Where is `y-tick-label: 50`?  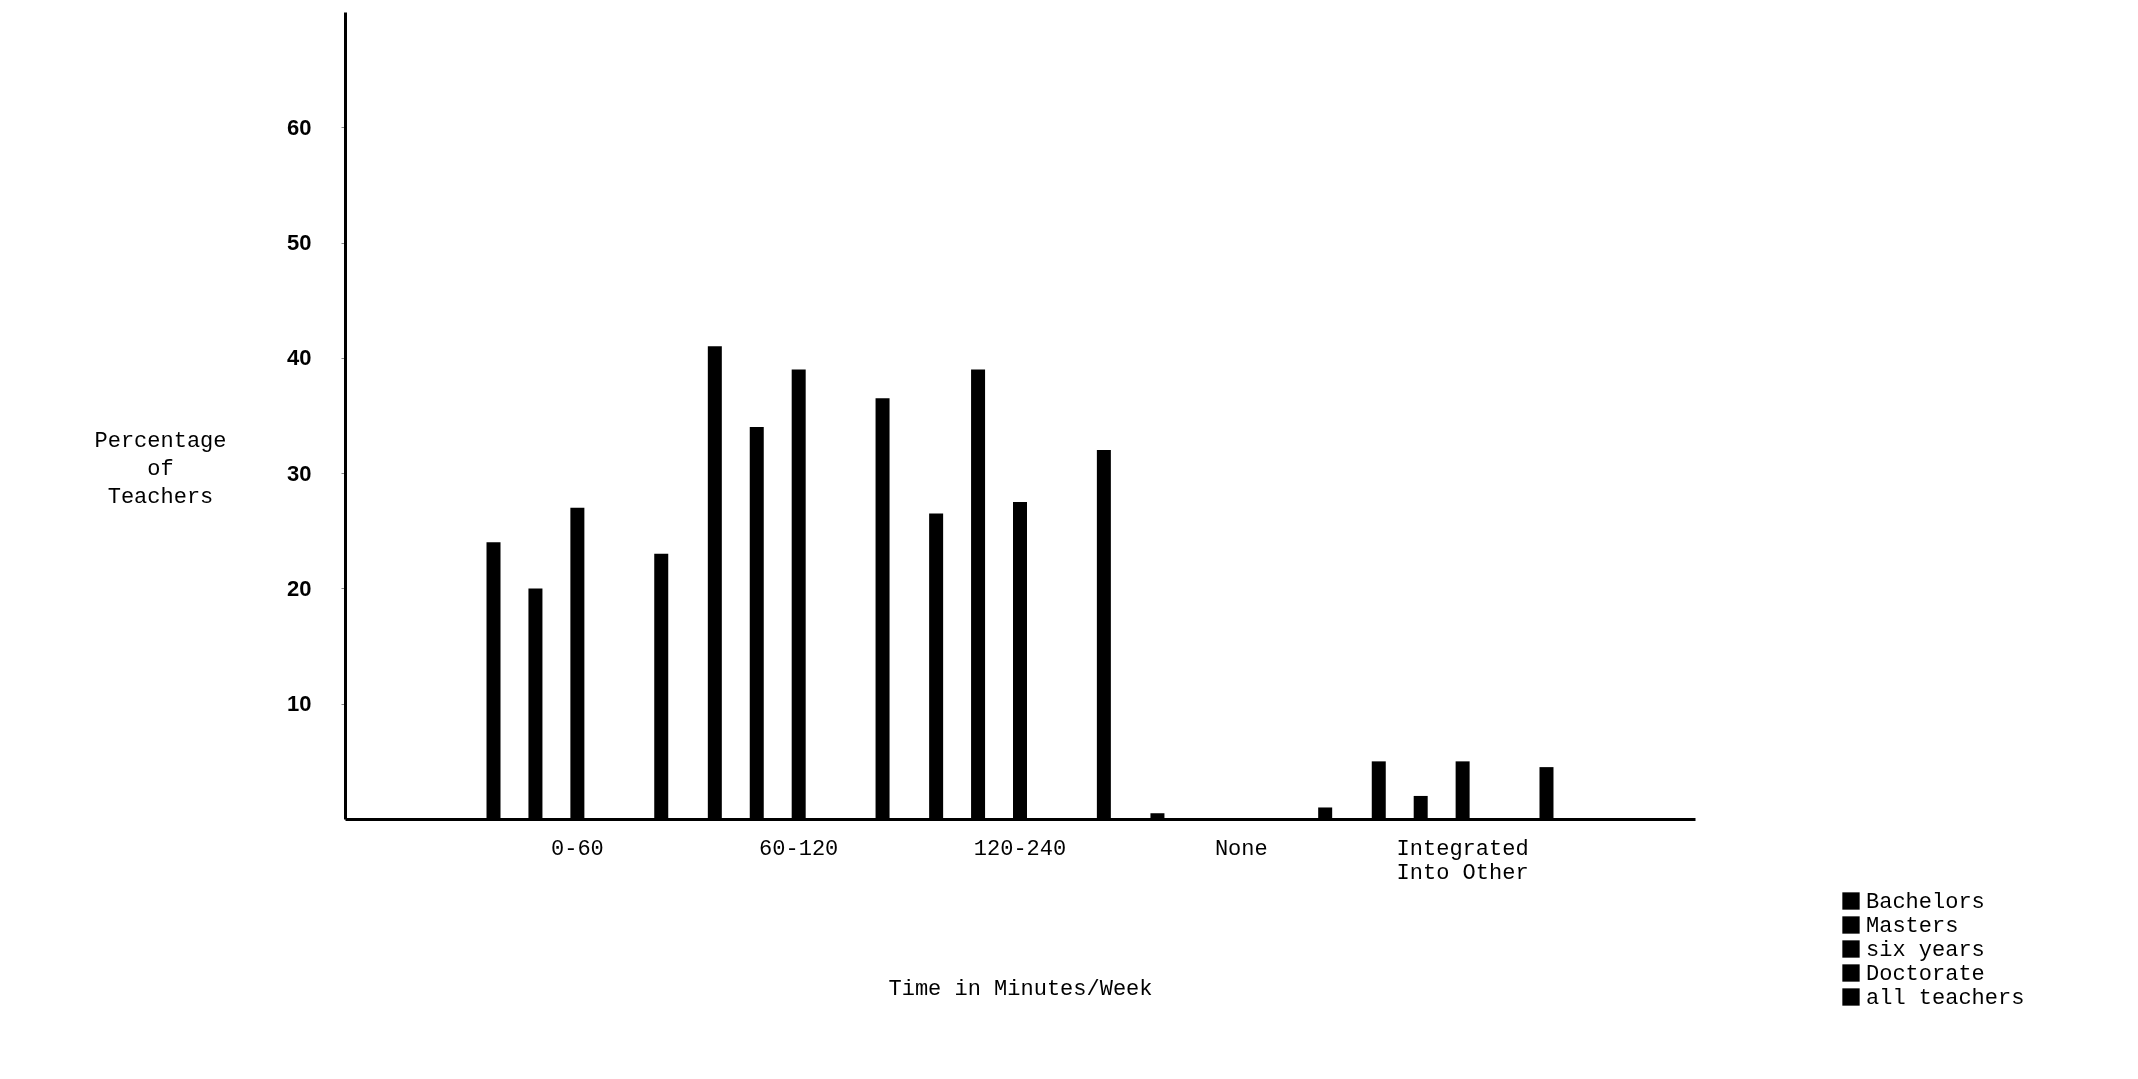 y-tick-label: 50 is located at coordinates (299, 243).